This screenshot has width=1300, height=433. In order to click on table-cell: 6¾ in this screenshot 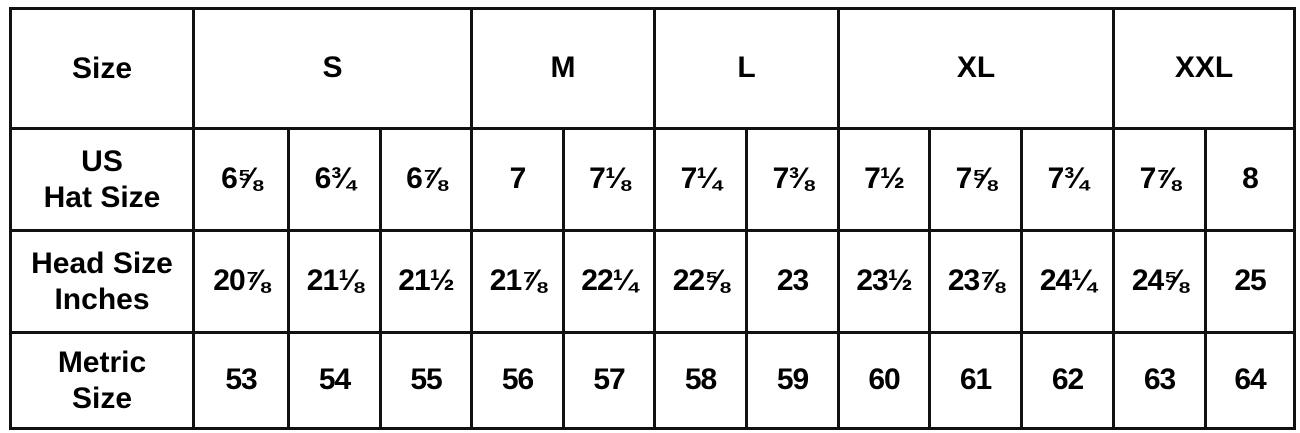, I will do `click(334, 179)`.